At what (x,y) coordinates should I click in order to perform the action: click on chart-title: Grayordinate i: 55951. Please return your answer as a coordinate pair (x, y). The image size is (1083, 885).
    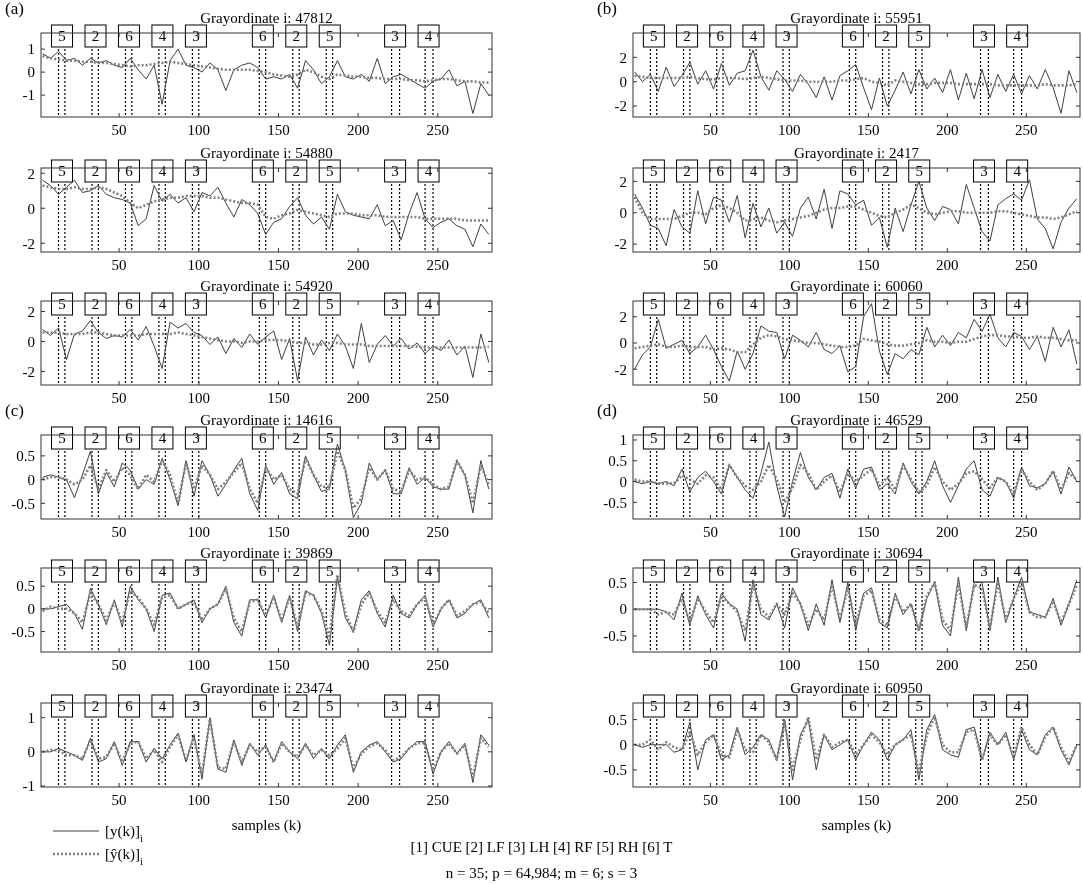
    Looking at the image, I should click on (856, 18).